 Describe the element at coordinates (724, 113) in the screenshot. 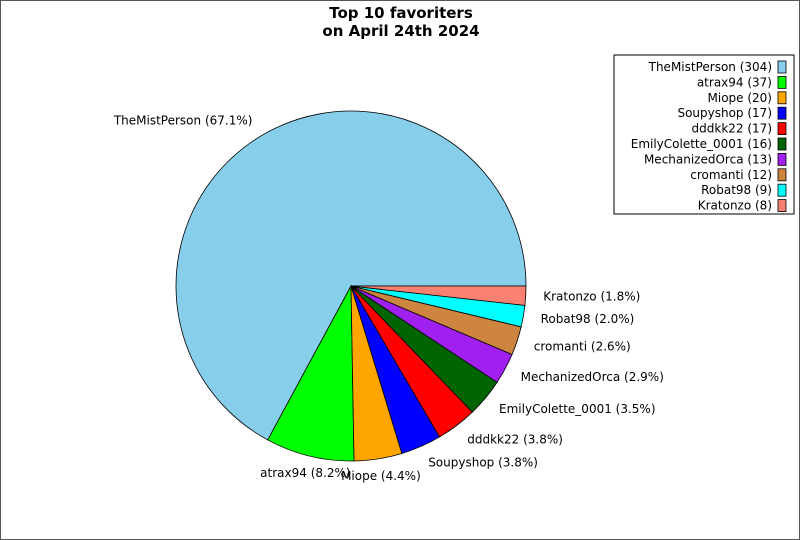

I see `legend-label: Soupyshop (17)` at that location.